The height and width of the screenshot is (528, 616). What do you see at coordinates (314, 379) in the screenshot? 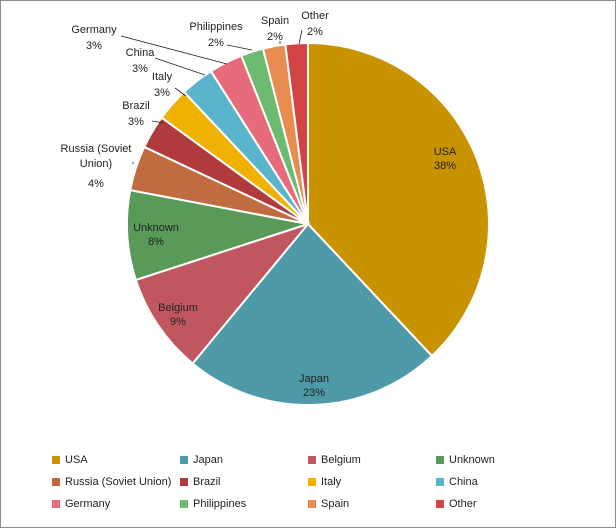
I see `slice-label-japan: Japan` at bounding box center [314, 379].